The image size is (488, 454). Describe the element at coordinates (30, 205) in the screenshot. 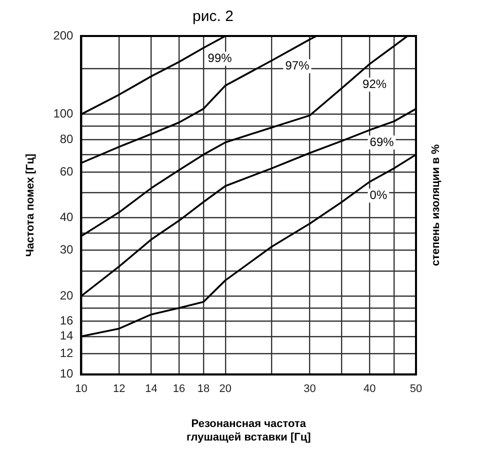

I see `y-axis-title: Частота помех [Гц]` at that location.